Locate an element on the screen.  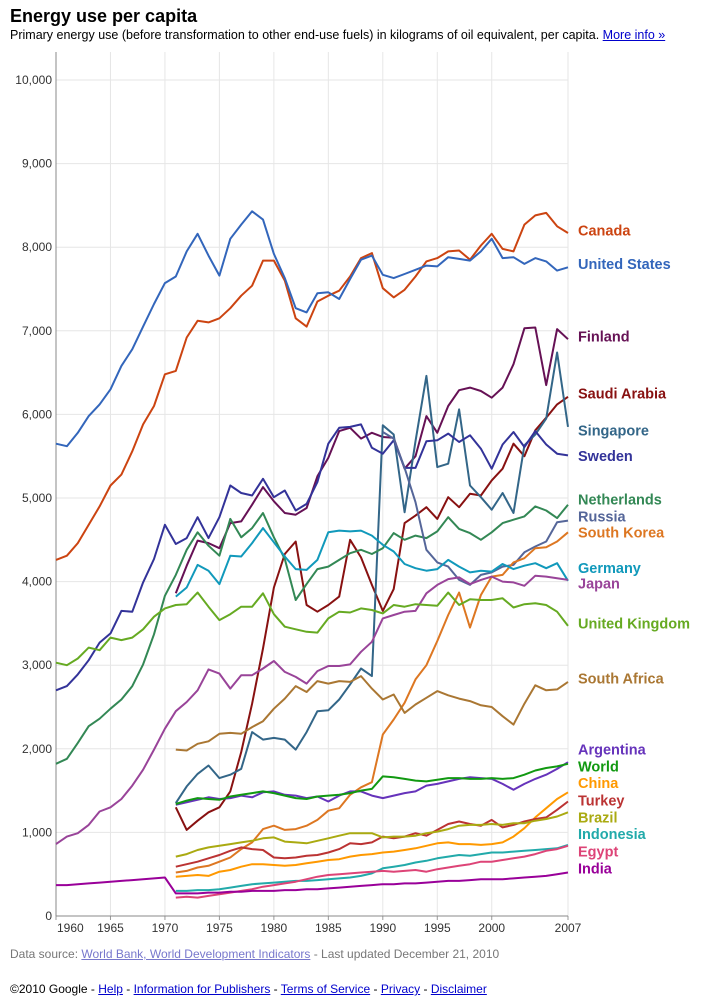
series-label-russia: Russia is located at coordinates (602, 517).